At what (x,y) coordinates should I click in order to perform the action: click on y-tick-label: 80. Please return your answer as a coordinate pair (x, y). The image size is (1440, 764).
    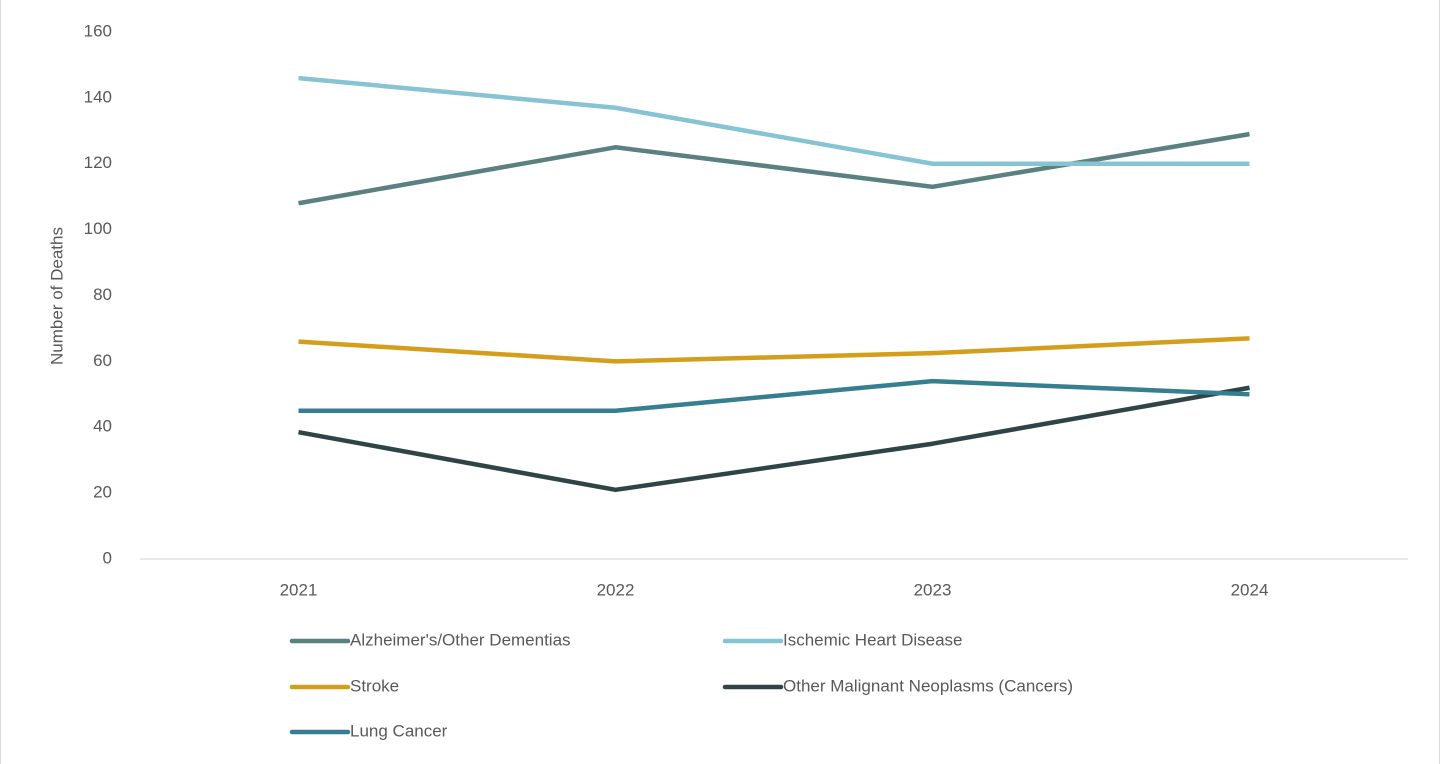
    Looking at the image, I should click on (102, 294).